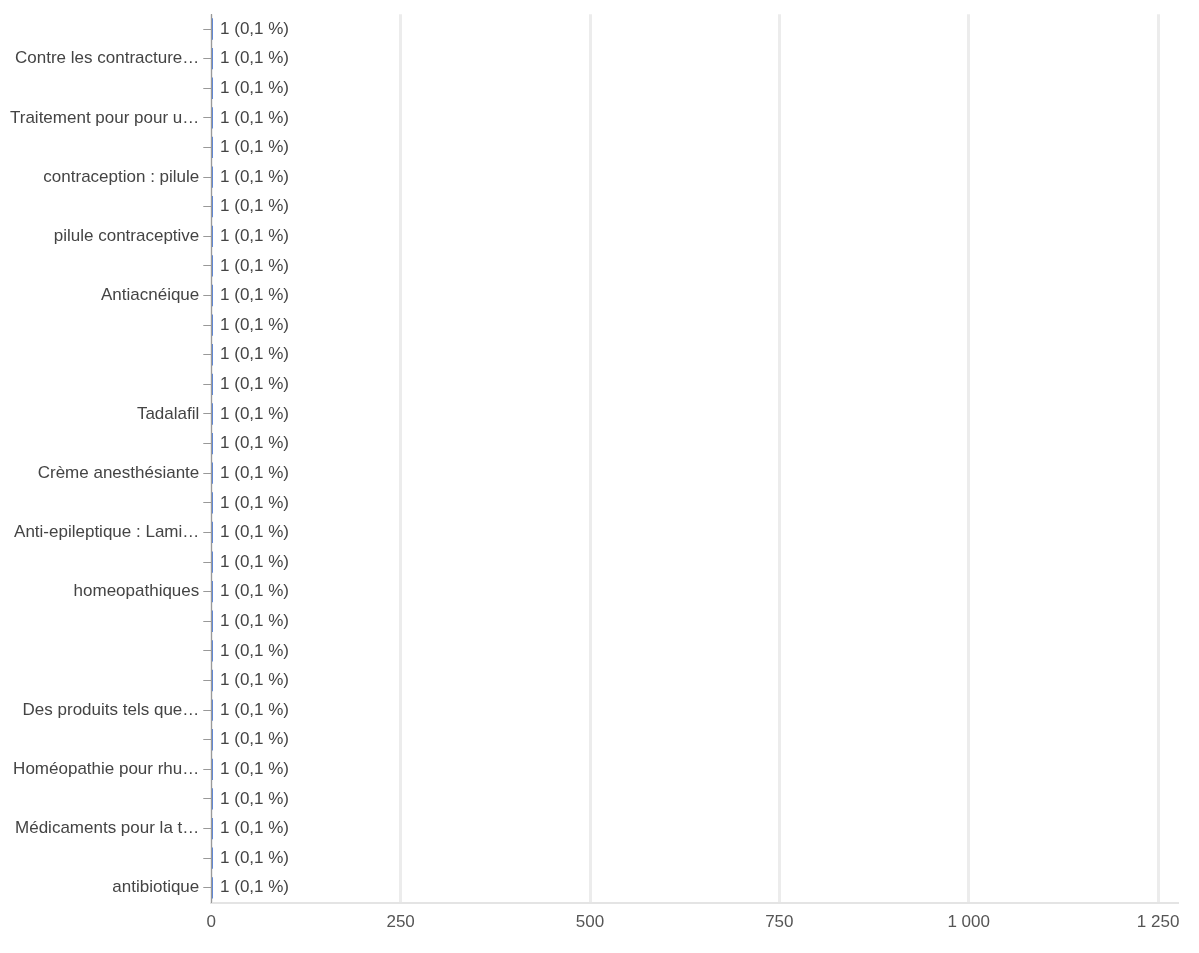  What do you see at coordinates (211, 922) in the screenshot?
I see `x-tick-label: 0` at bounding box center [211, 922].